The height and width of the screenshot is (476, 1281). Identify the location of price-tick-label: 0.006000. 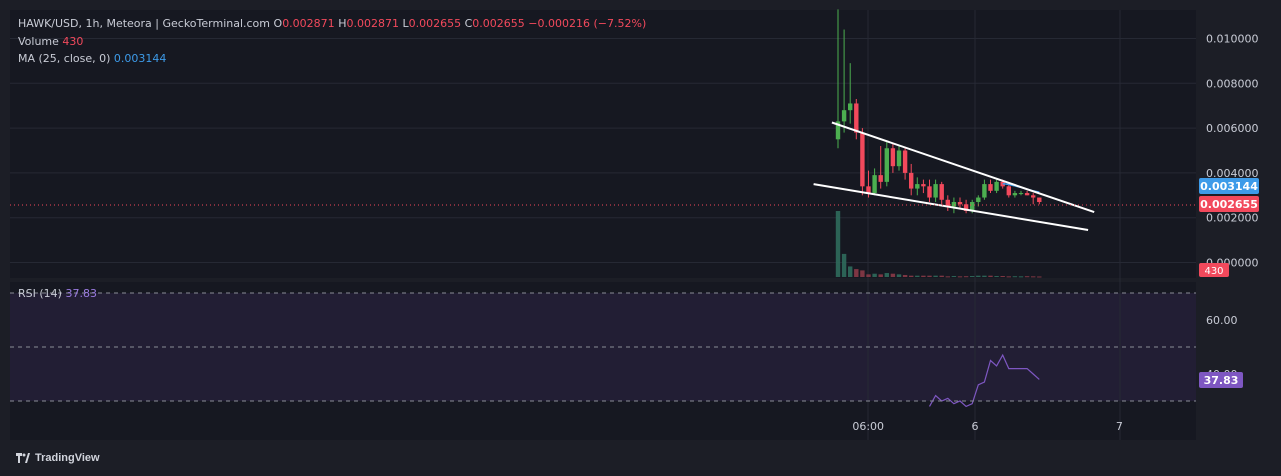
(1232, 128).